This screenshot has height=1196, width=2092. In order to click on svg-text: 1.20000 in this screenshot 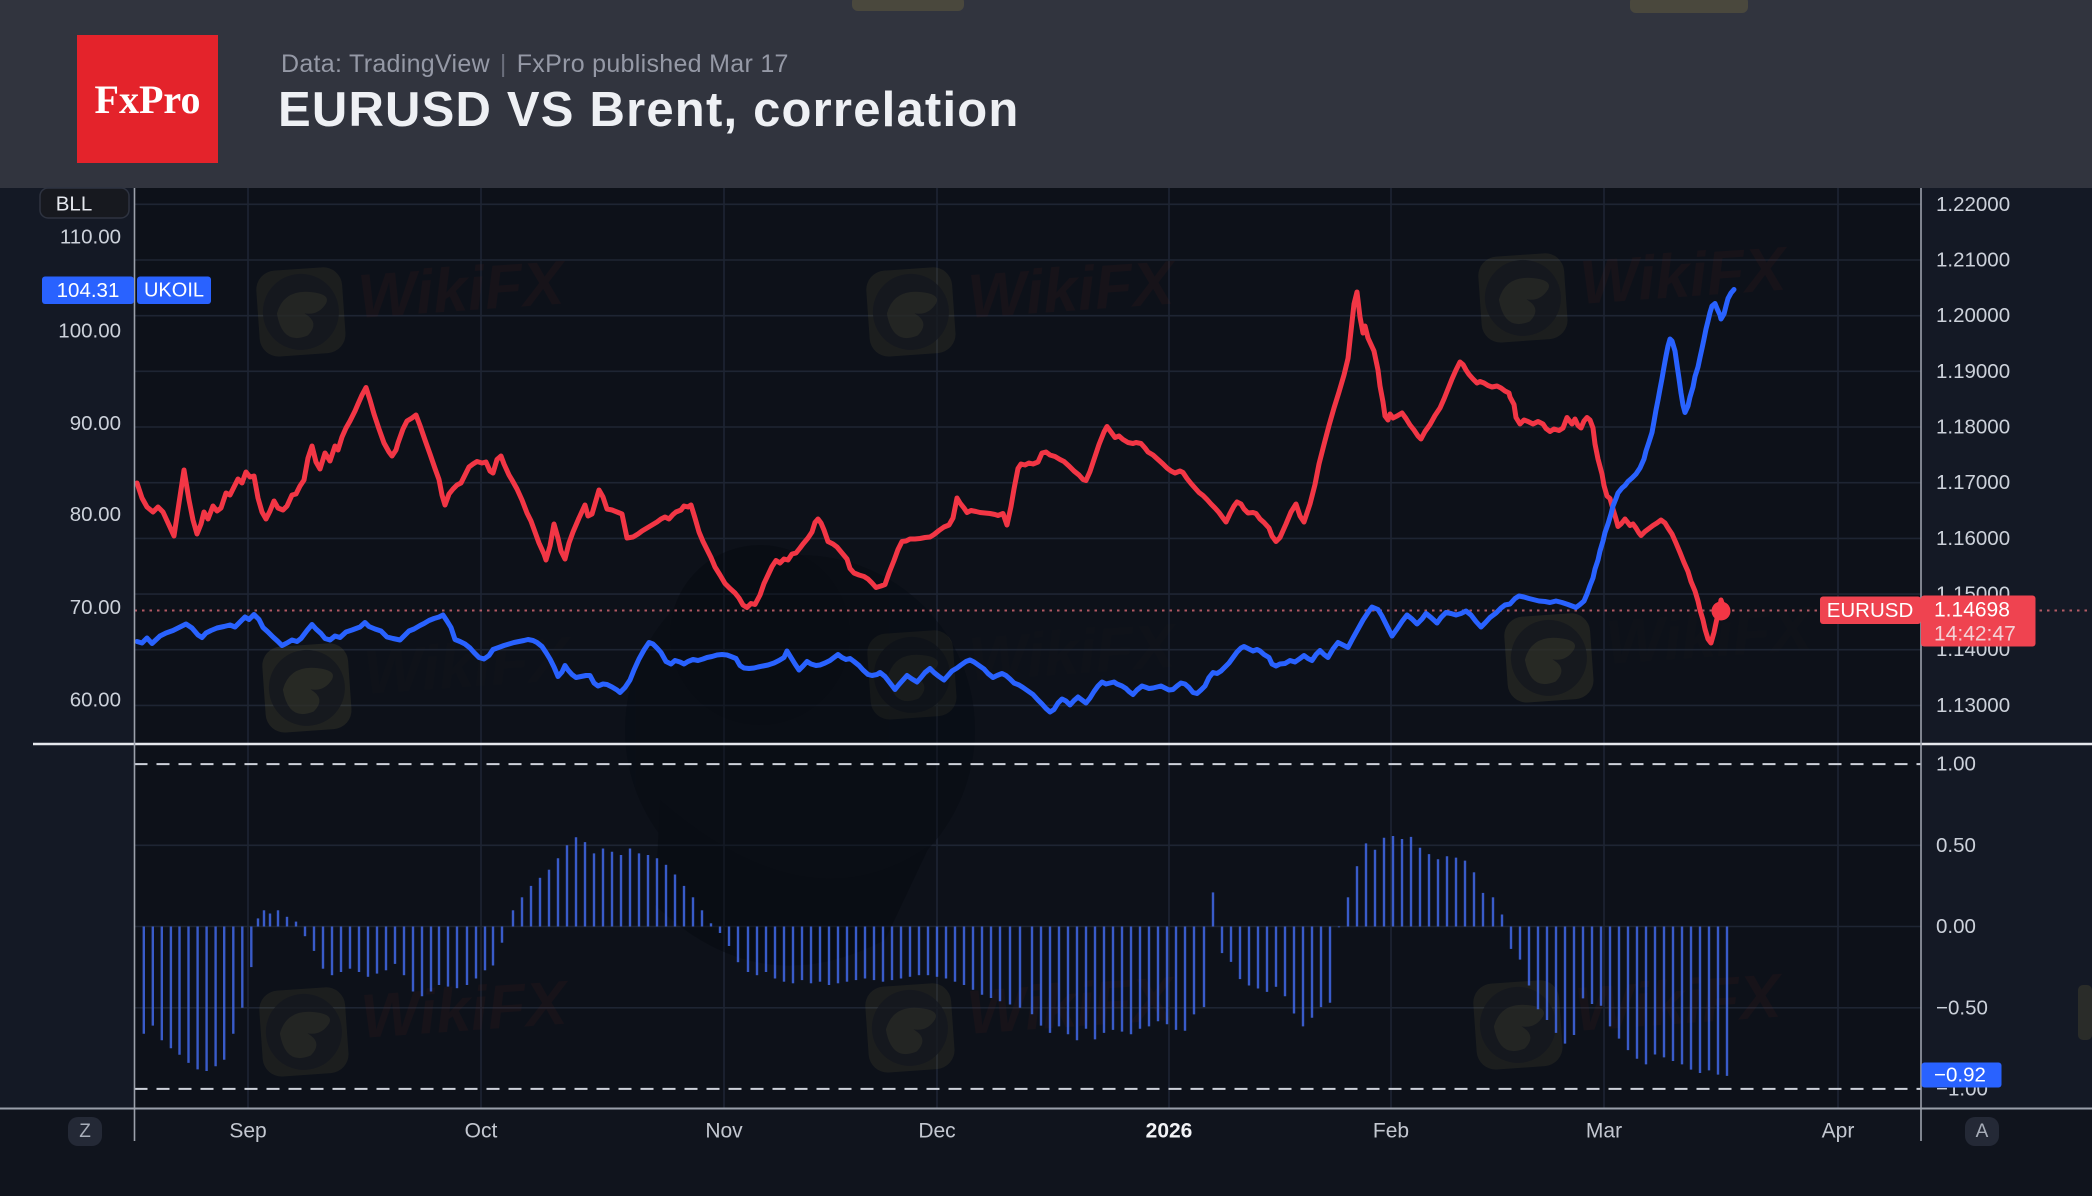, I will do `click(1973, 315)`.